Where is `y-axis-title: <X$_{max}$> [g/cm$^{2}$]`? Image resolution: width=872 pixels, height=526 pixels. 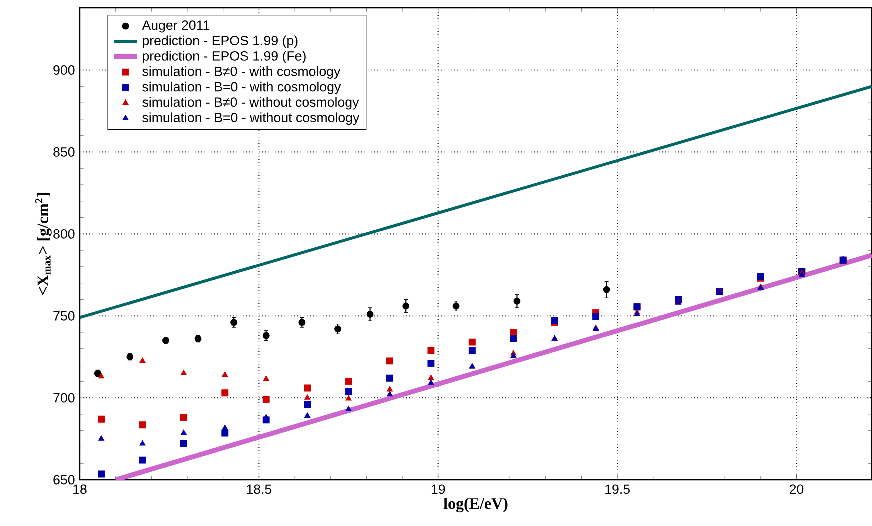
y-axis-title: <X$_{max}$> [g/cm$^{2}$] is located at coordinates (43, 244).